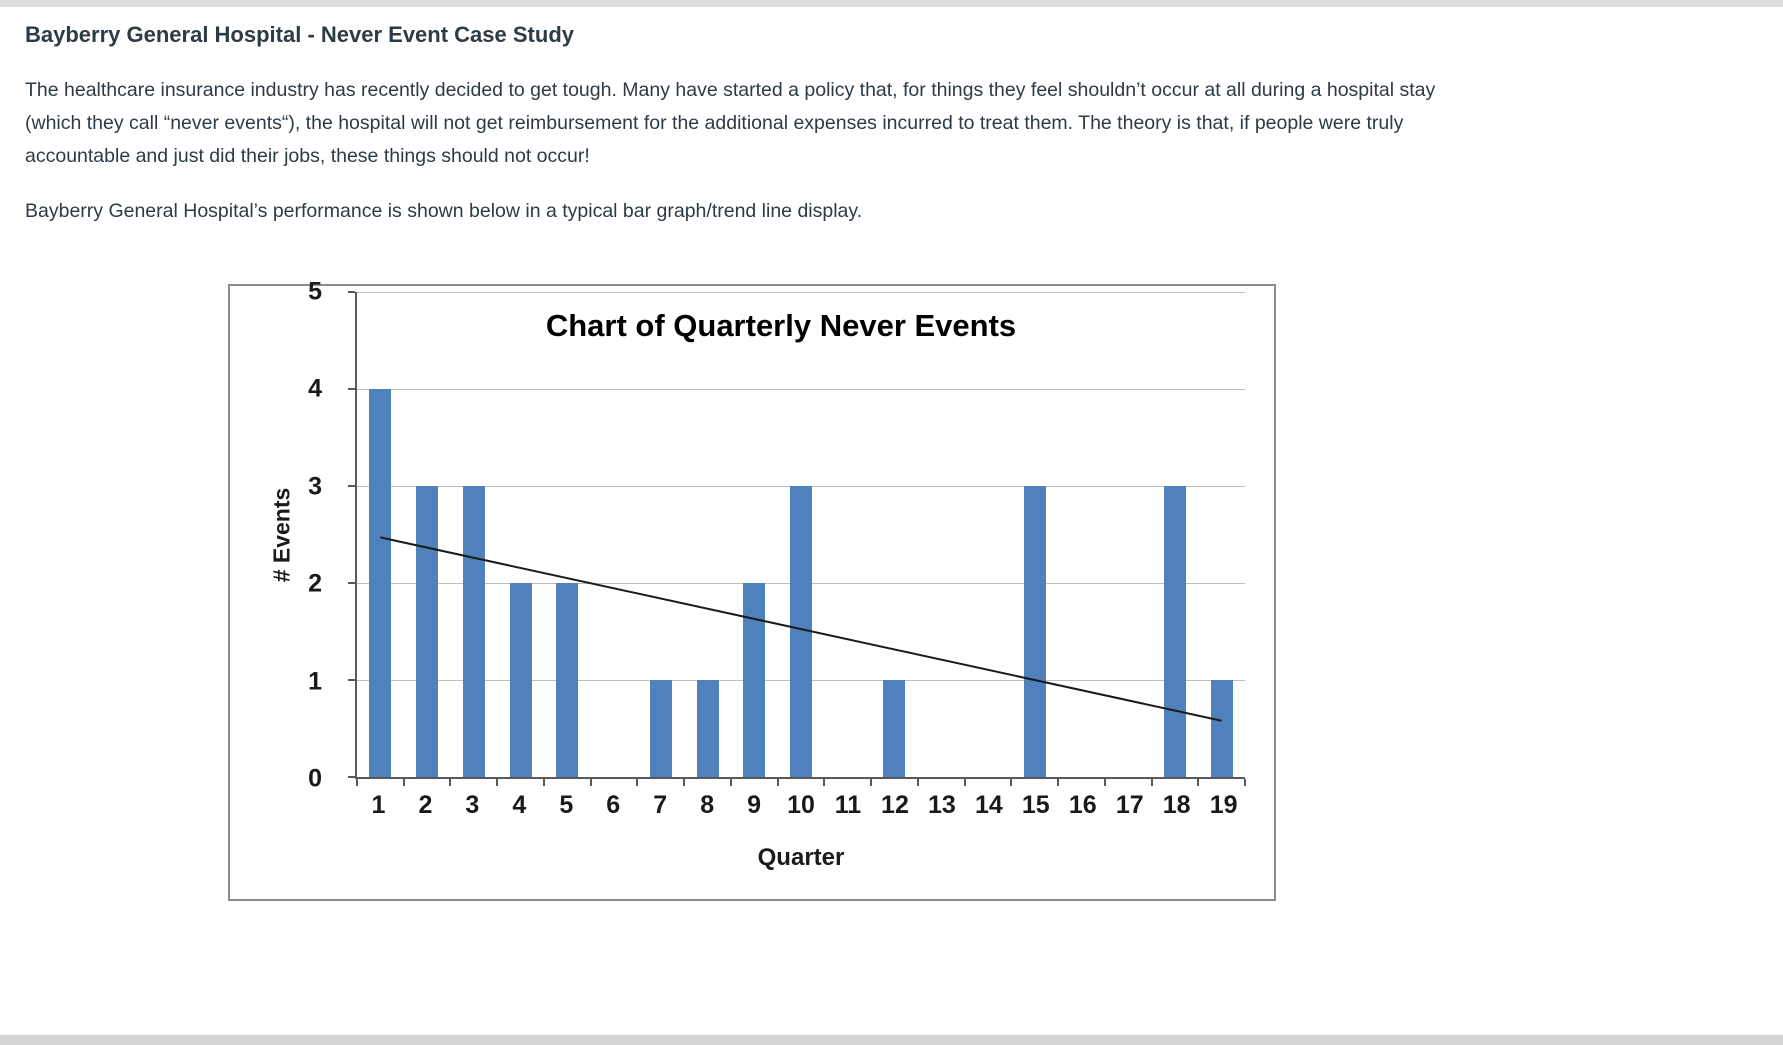  I want to click on y-tick-label-0: 0, so click(315, 778).